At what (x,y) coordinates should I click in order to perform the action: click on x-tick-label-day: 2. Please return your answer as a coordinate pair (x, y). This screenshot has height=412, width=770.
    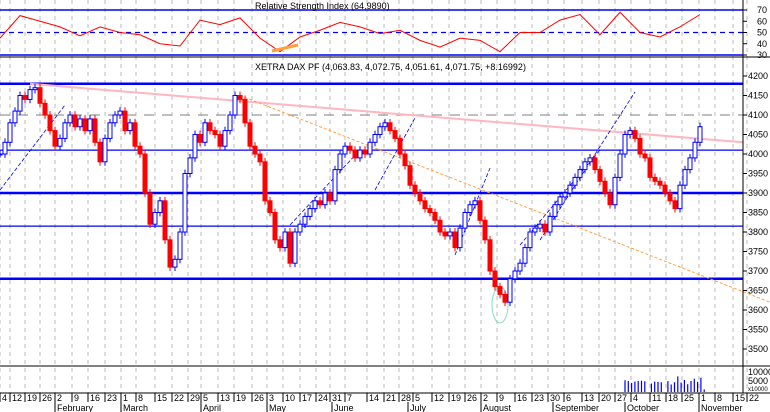
    Looking at the image, I should click on (59, 398).